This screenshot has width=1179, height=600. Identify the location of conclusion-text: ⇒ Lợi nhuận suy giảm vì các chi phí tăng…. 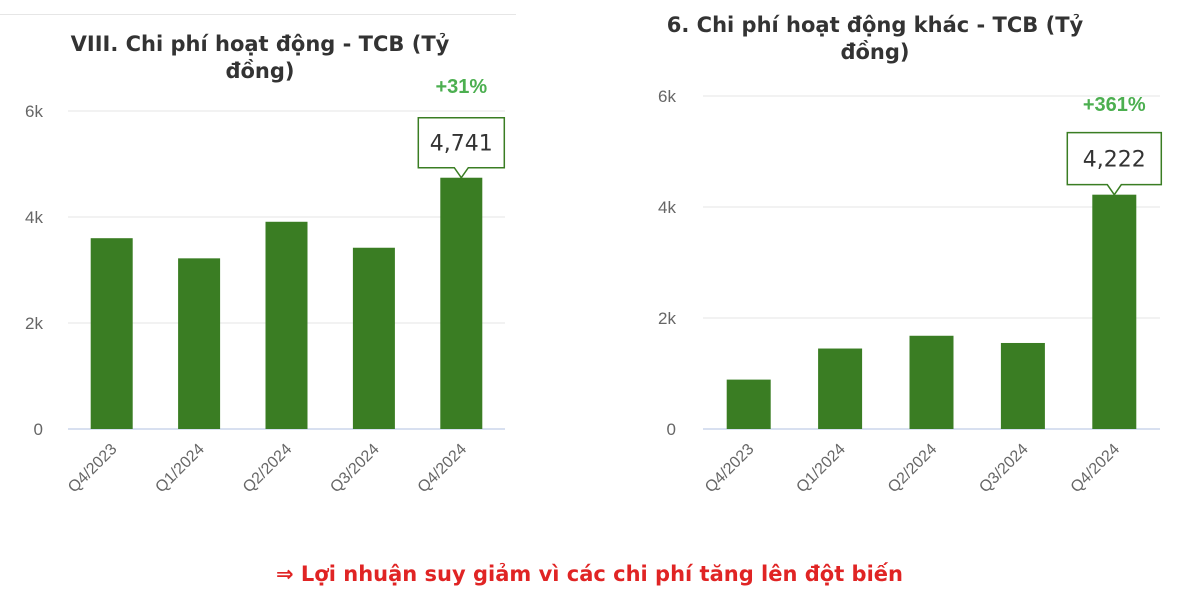
(589, 574).